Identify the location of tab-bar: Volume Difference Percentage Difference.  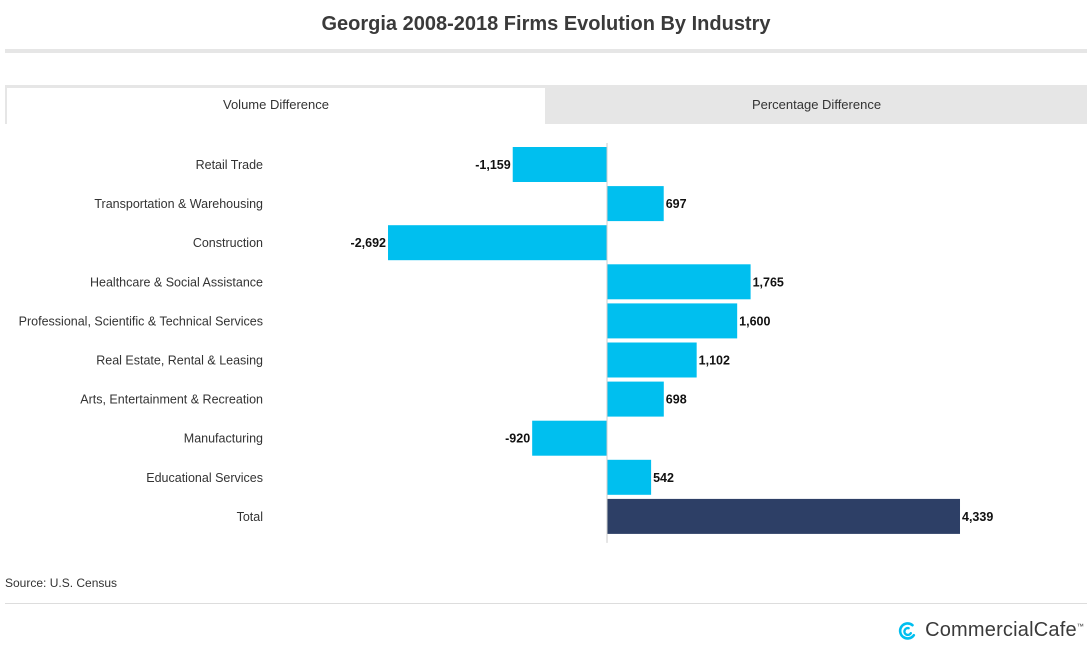
(546, 104).